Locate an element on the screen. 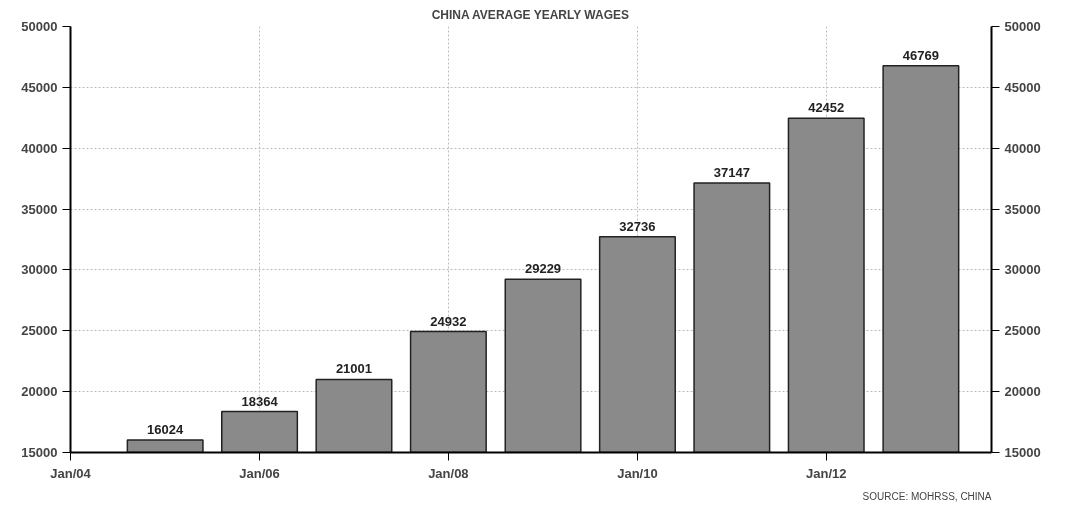 The height and width of the screenshot is (506, 1071). y-tick-label: 40000 is located at coordinates (39, 148).